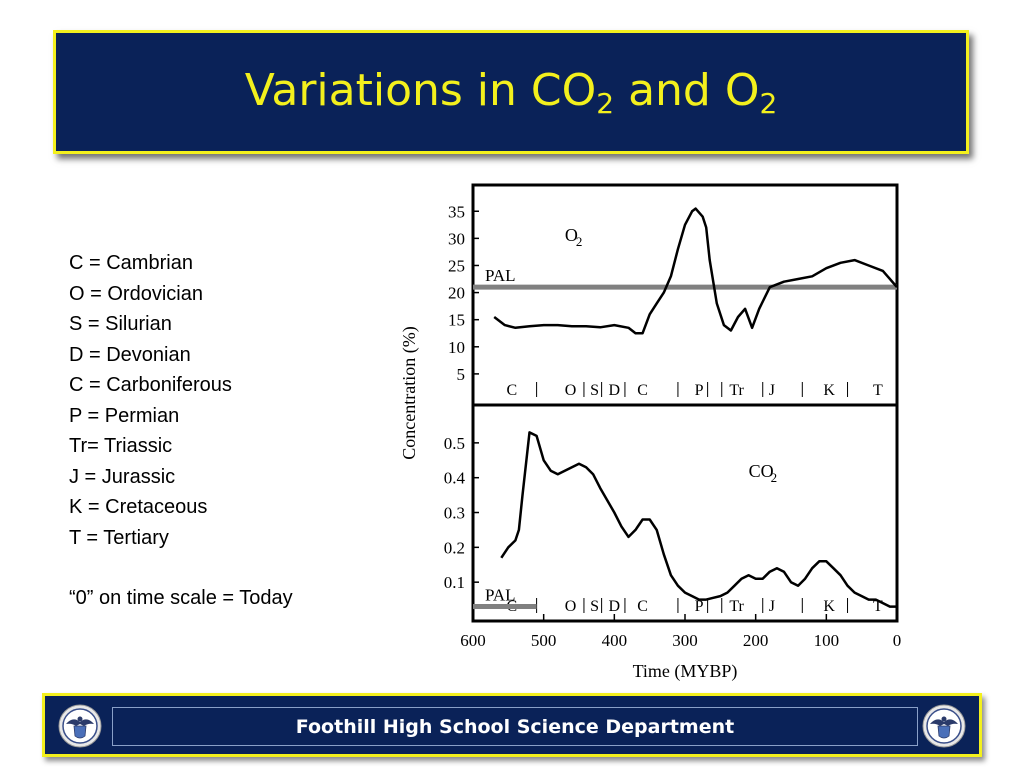  What do you see at coordinates (456, 238) in the screenshot?
I see `y-tick-label: 30` at bounding box center [456, 238].